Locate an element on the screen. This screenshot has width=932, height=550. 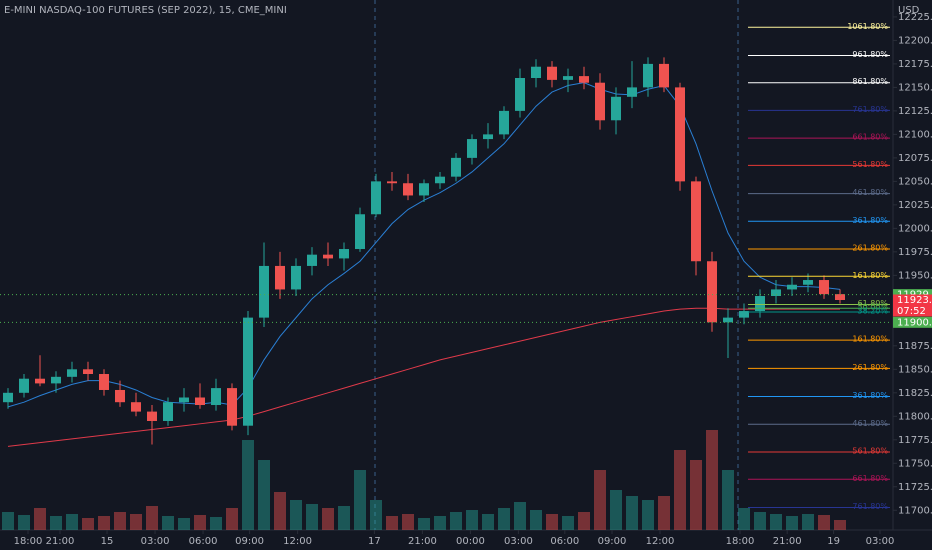
x-tick-label: 17 is located at coordinates (374, 541).